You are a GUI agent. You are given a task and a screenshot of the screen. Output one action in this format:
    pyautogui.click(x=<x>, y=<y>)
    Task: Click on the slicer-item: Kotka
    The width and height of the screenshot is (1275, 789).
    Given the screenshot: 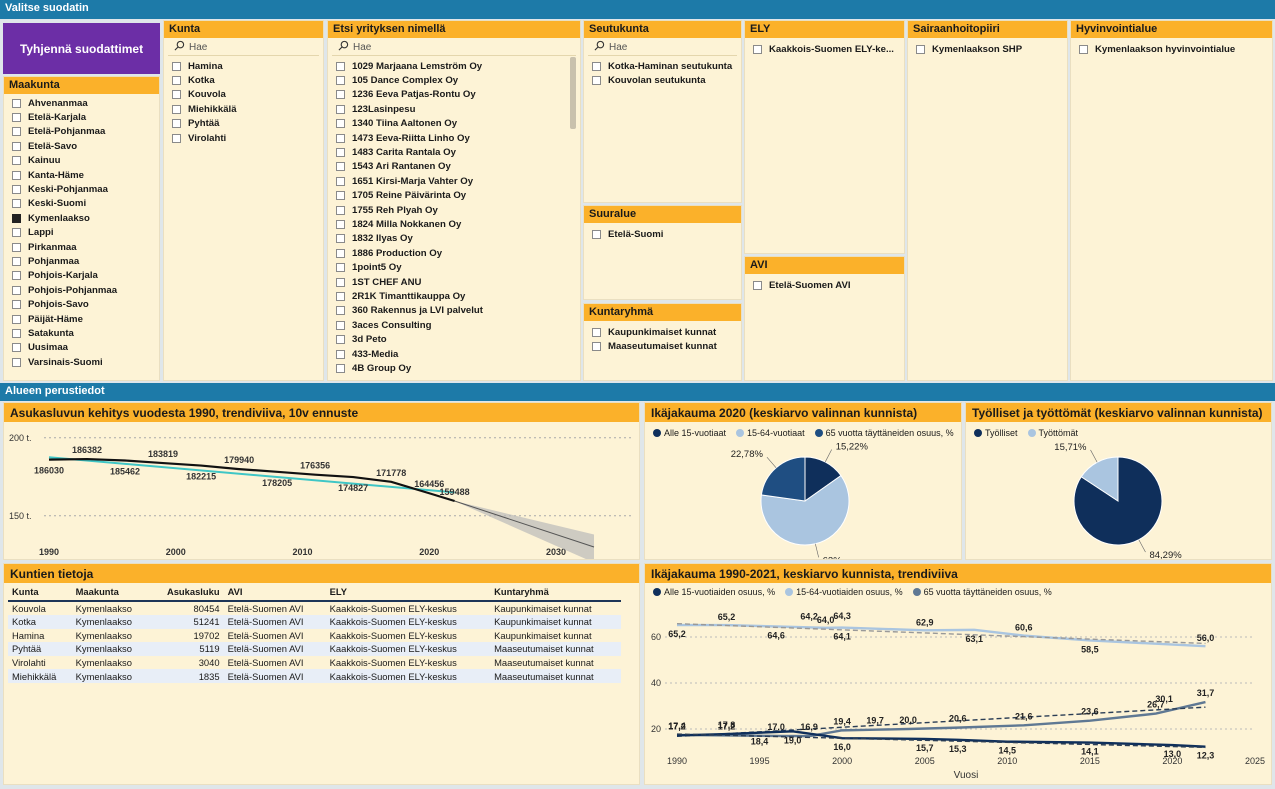 What is the action you would take?
    pyautogui.click(x=247, y=80)
    